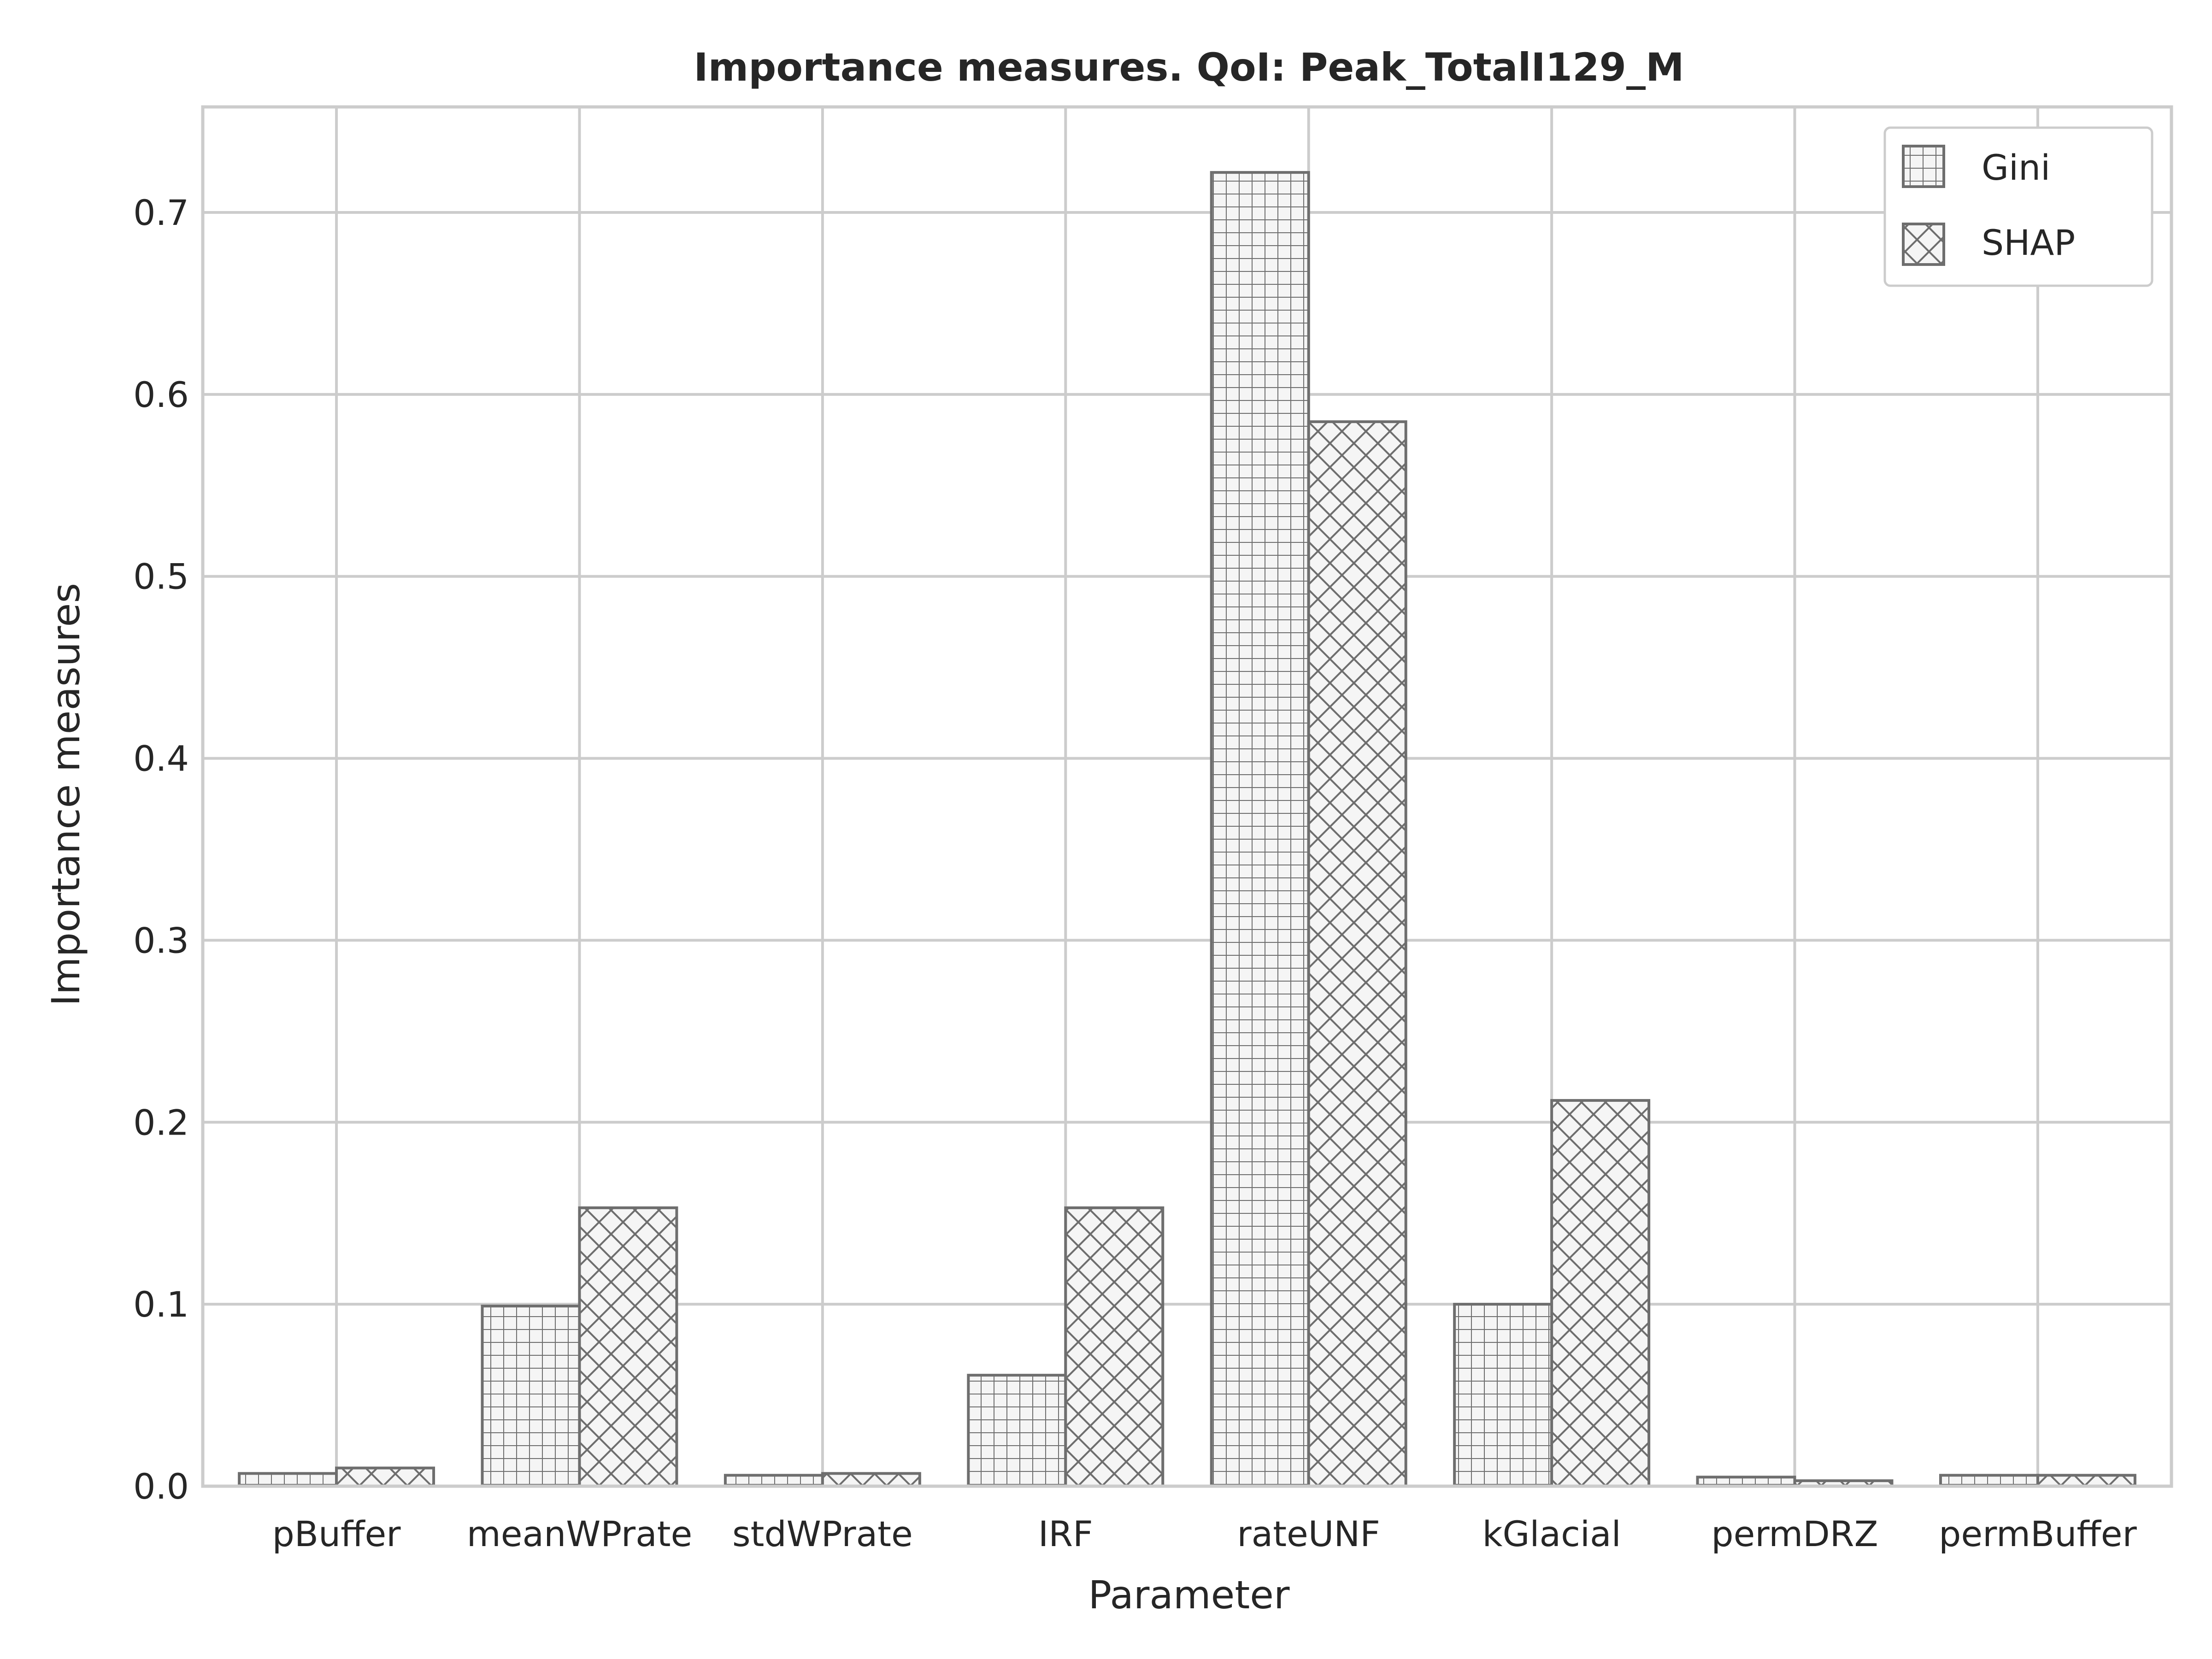 The width and height of the screenshot is (2212, 1659). I want to click on bar-shap-stdWPrate, so click(871, 1480).